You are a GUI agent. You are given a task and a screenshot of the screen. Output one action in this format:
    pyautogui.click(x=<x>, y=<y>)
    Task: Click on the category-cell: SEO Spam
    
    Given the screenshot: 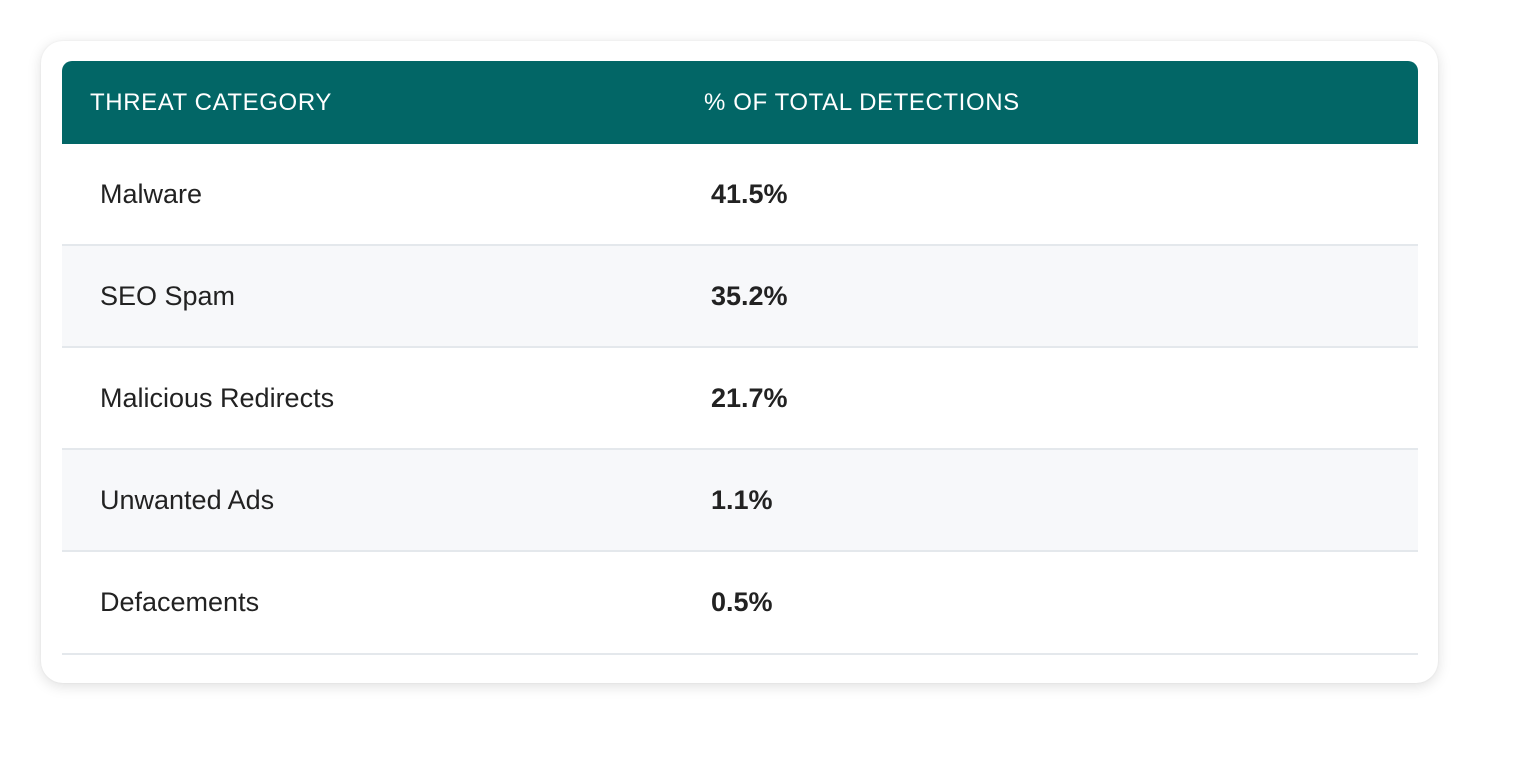 What is the action you would take?
    pyautogui.click(x=168, y=295)
    